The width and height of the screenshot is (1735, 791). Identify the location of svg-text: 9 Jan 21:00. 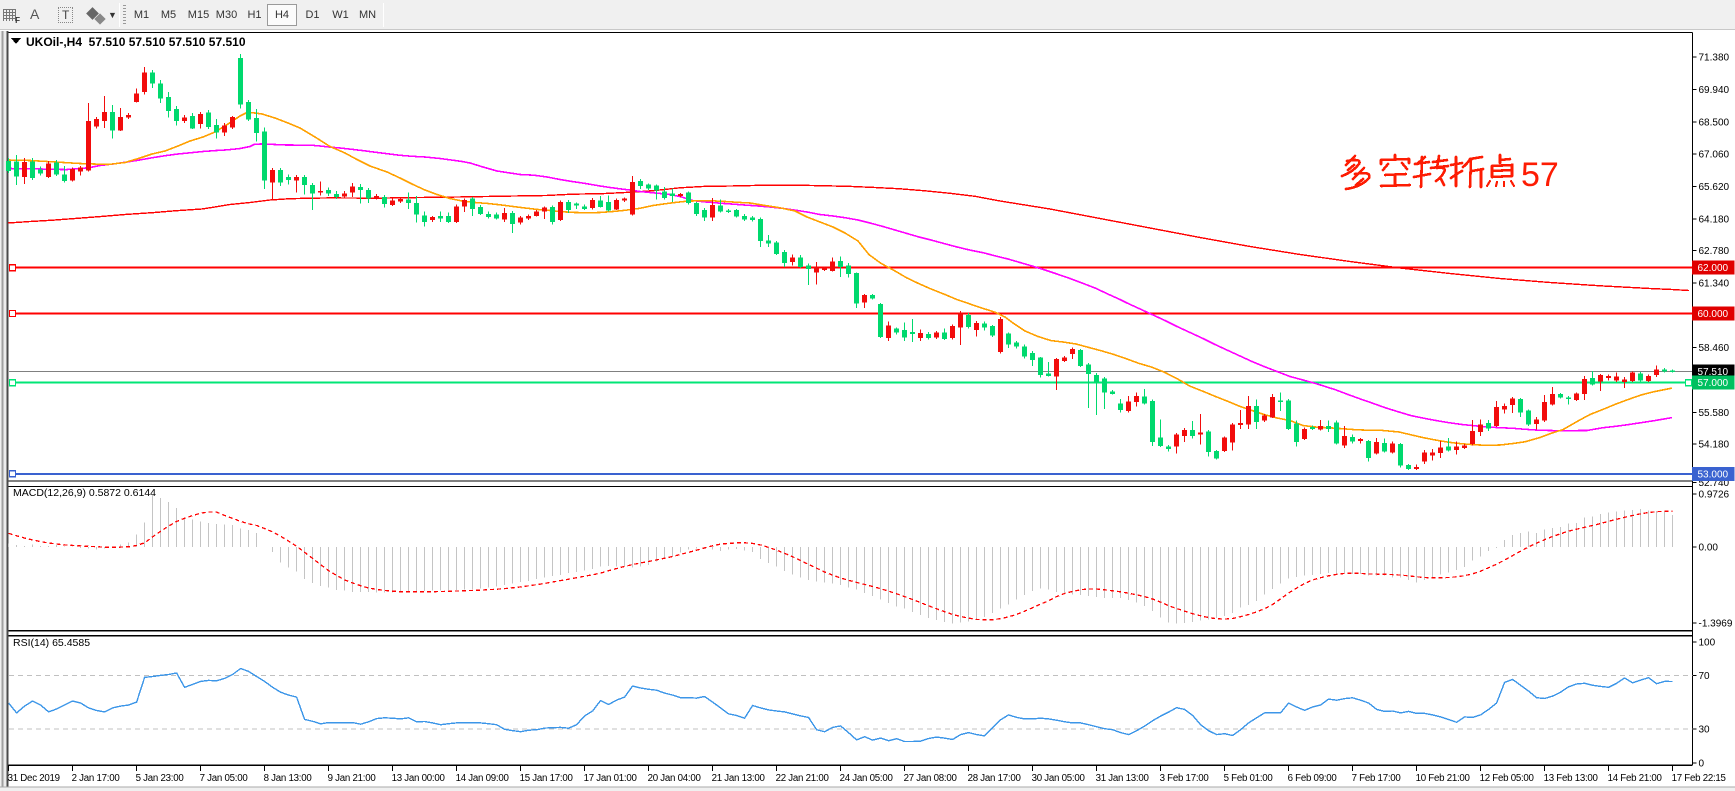
(352, 778).